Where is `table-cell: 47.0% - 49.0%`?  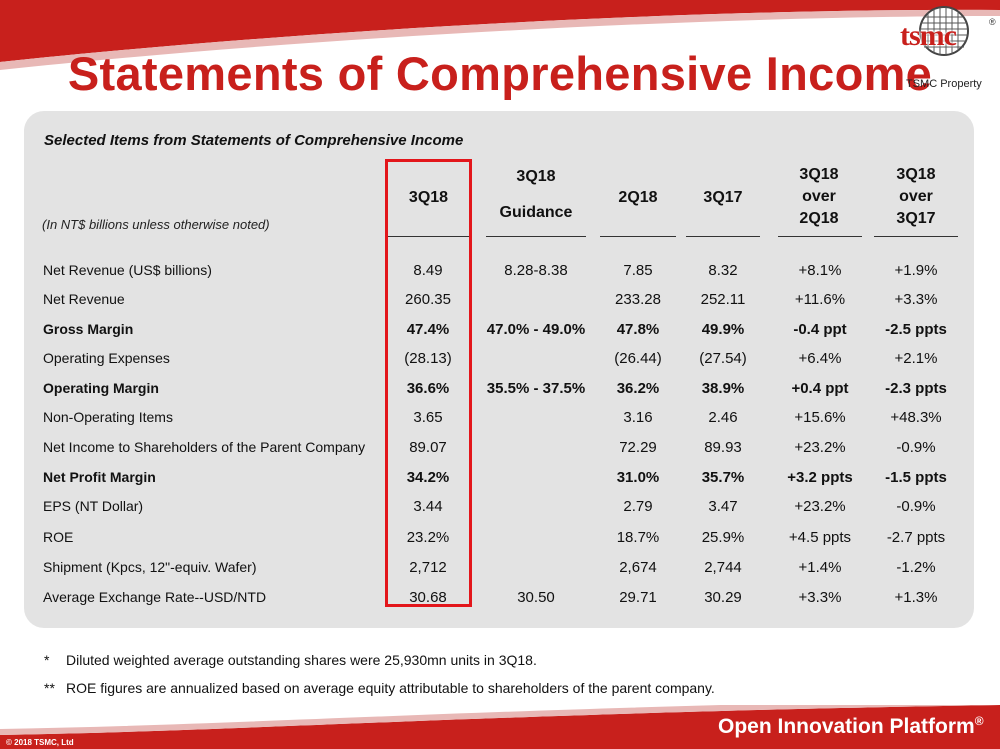
table-cell: 47.0% - 49.0% is located at coordinates (536, 329).